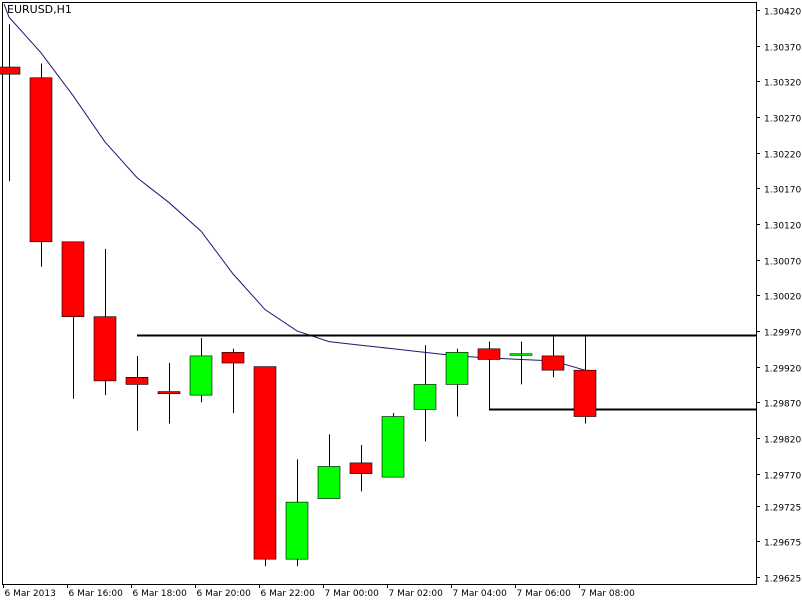 The height and width of the screenshot is (600, 802). I want to click on time-tick-label: 6 Mar 2013, so click(30, 594).